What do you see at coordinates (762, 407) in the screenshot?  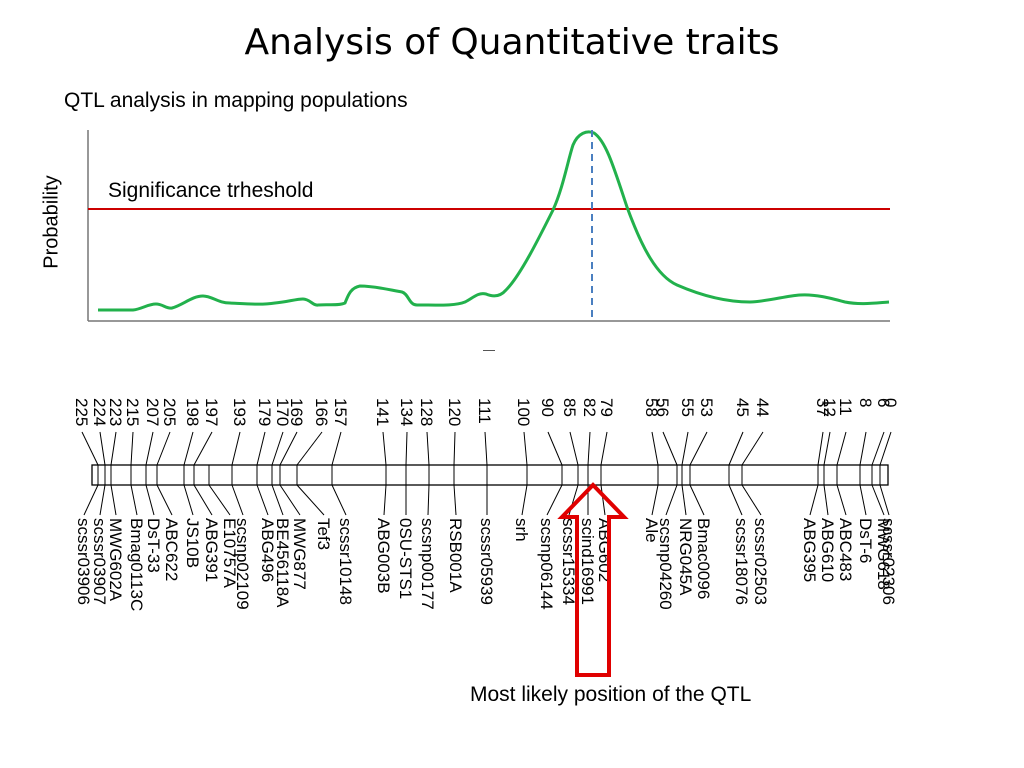 I see `marker-position-label: 44` at bounding box center [762, 407].